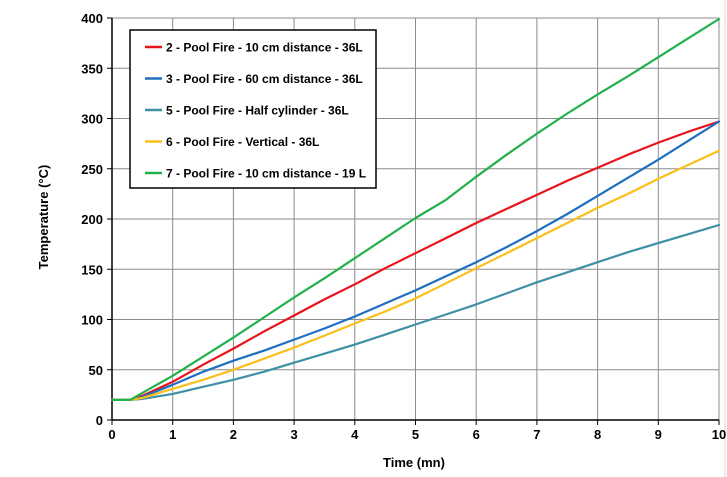 This screenshot has height=477, width=727. What do you see at coordinates (415, 434) in the screenshot?
I see `x-tick-label: 5` at bounding box center [415, 434].